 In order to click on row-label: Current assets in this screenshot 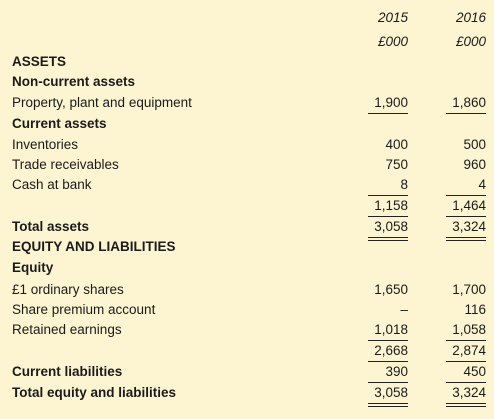, I will do `click(59, 123)`.